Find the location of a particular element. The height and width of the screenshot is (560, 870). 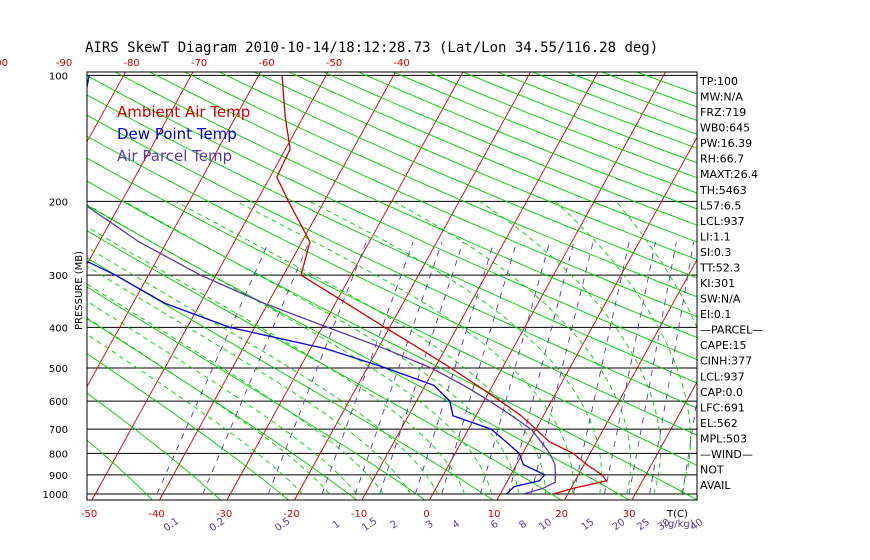

pressure-tick-label: 300 is located at coordinates (58, 276).